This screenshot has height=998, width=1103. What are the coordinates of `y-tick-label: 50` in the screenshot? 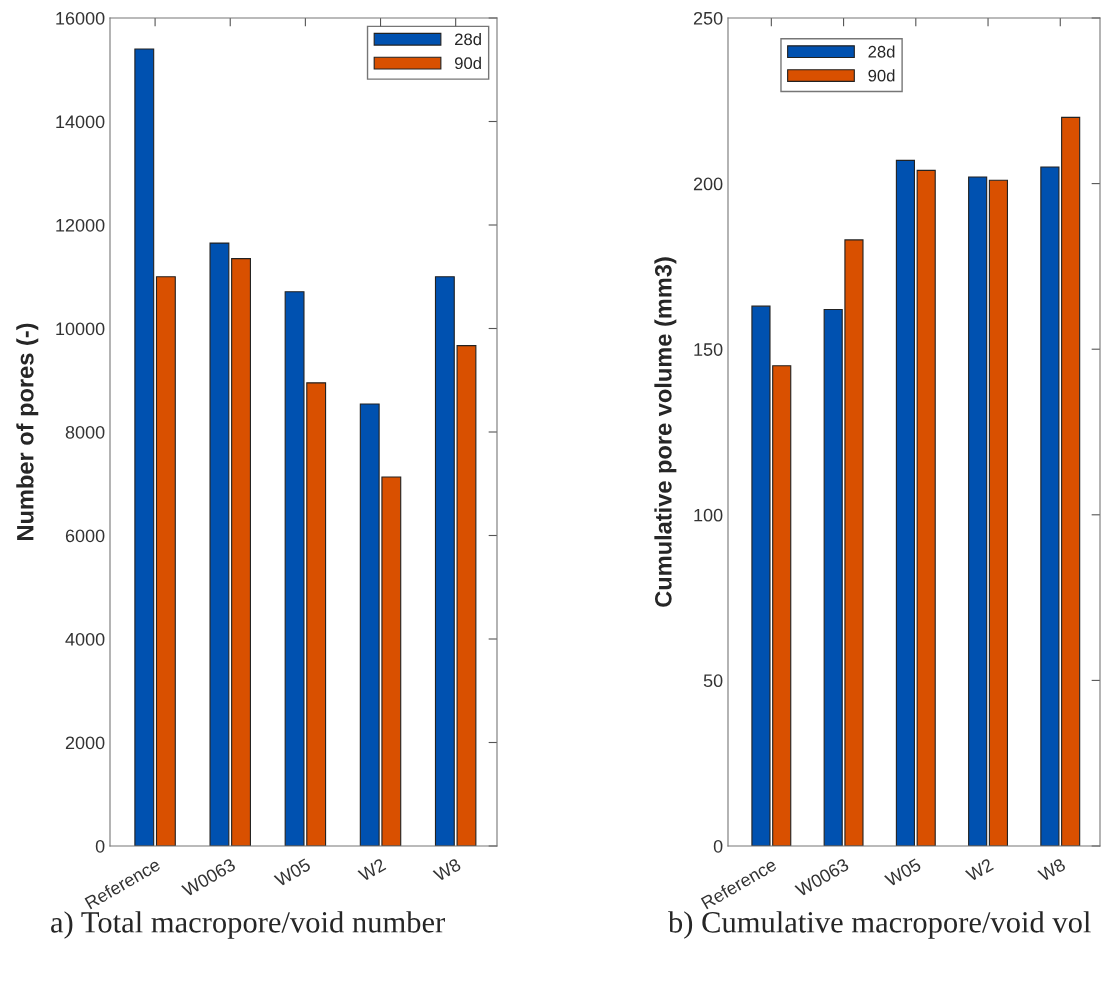 It's located at (713, 681).